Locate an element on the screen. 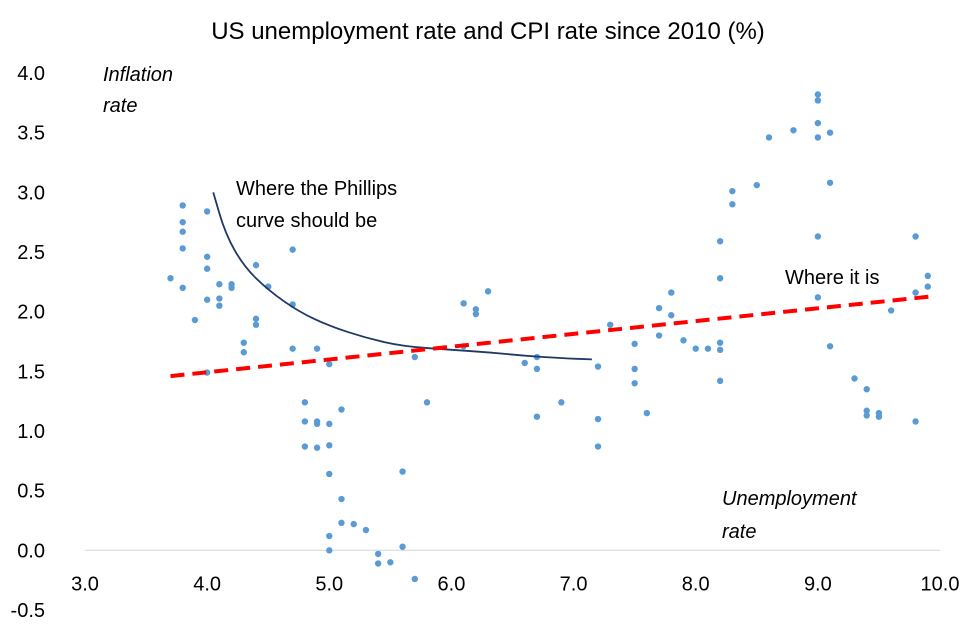 The image size is (976, 635). y-tick-label: 3.5 is located at coordinates (31, 134).